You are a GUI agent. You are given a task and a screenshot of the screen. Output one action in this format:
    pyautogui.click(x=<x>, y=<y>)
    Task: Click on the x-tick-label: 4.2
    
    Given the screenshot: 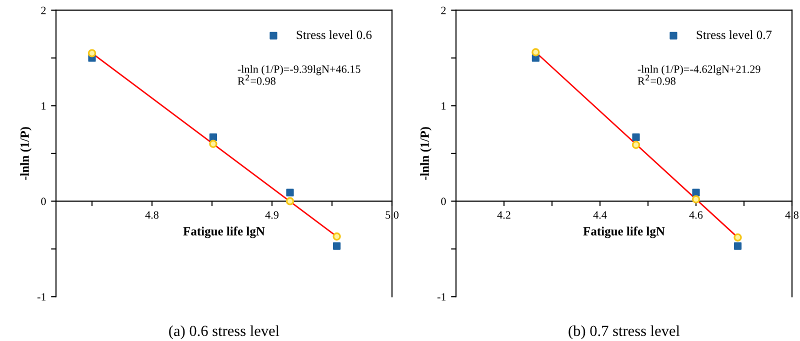 What is the action you would take?
    pyautogui.click(x=503, y=215)
    